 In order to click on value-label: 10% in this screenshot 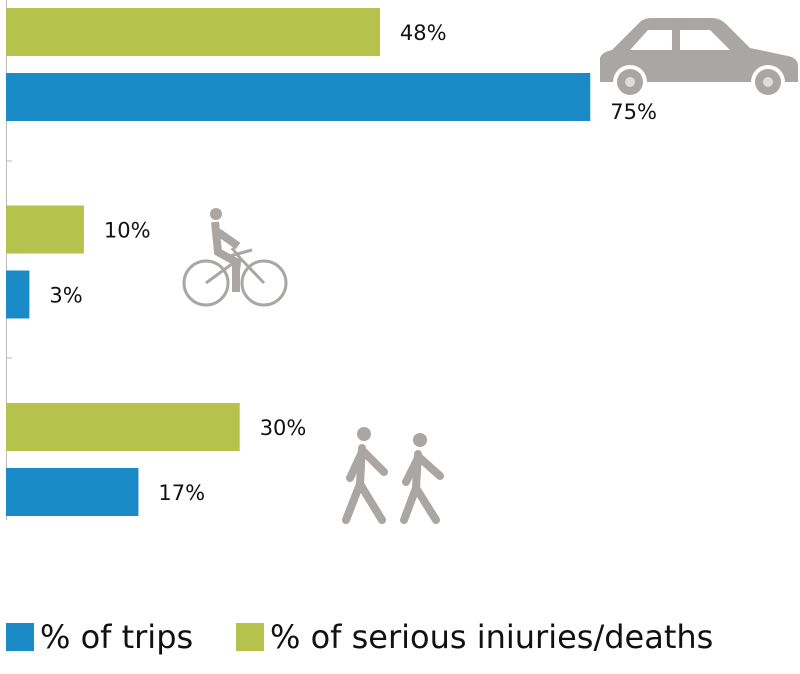, I will do `click(127, 231)`.